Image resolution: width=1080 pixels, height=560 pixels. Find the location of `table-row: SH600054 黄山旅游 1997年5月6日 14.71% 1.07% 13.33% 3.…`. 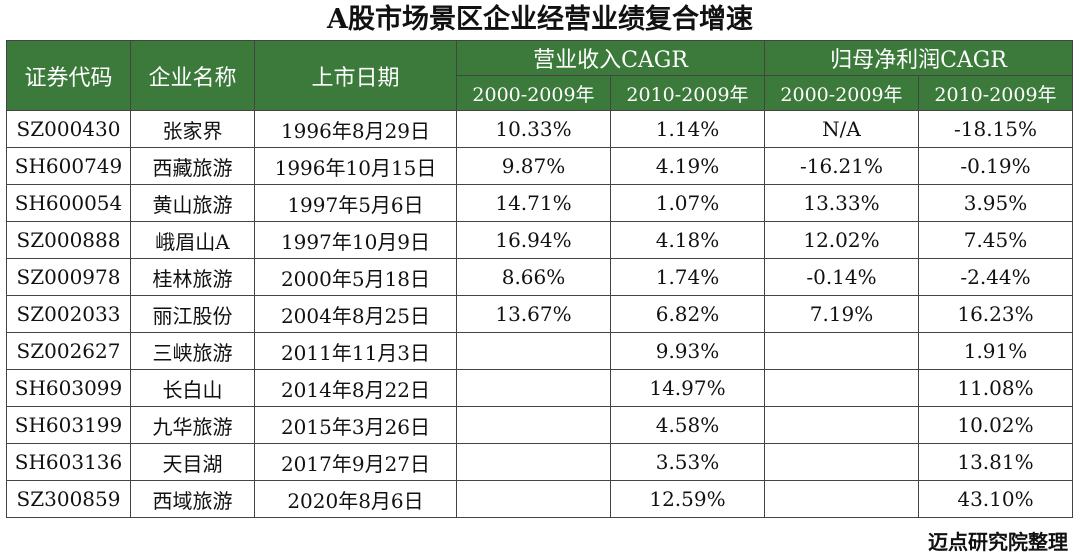

table-row: SH600054 黄山旅游 1997年5月6日 14.71% 1.07% 13.33% 3.… is located at coordinates (539, 203).